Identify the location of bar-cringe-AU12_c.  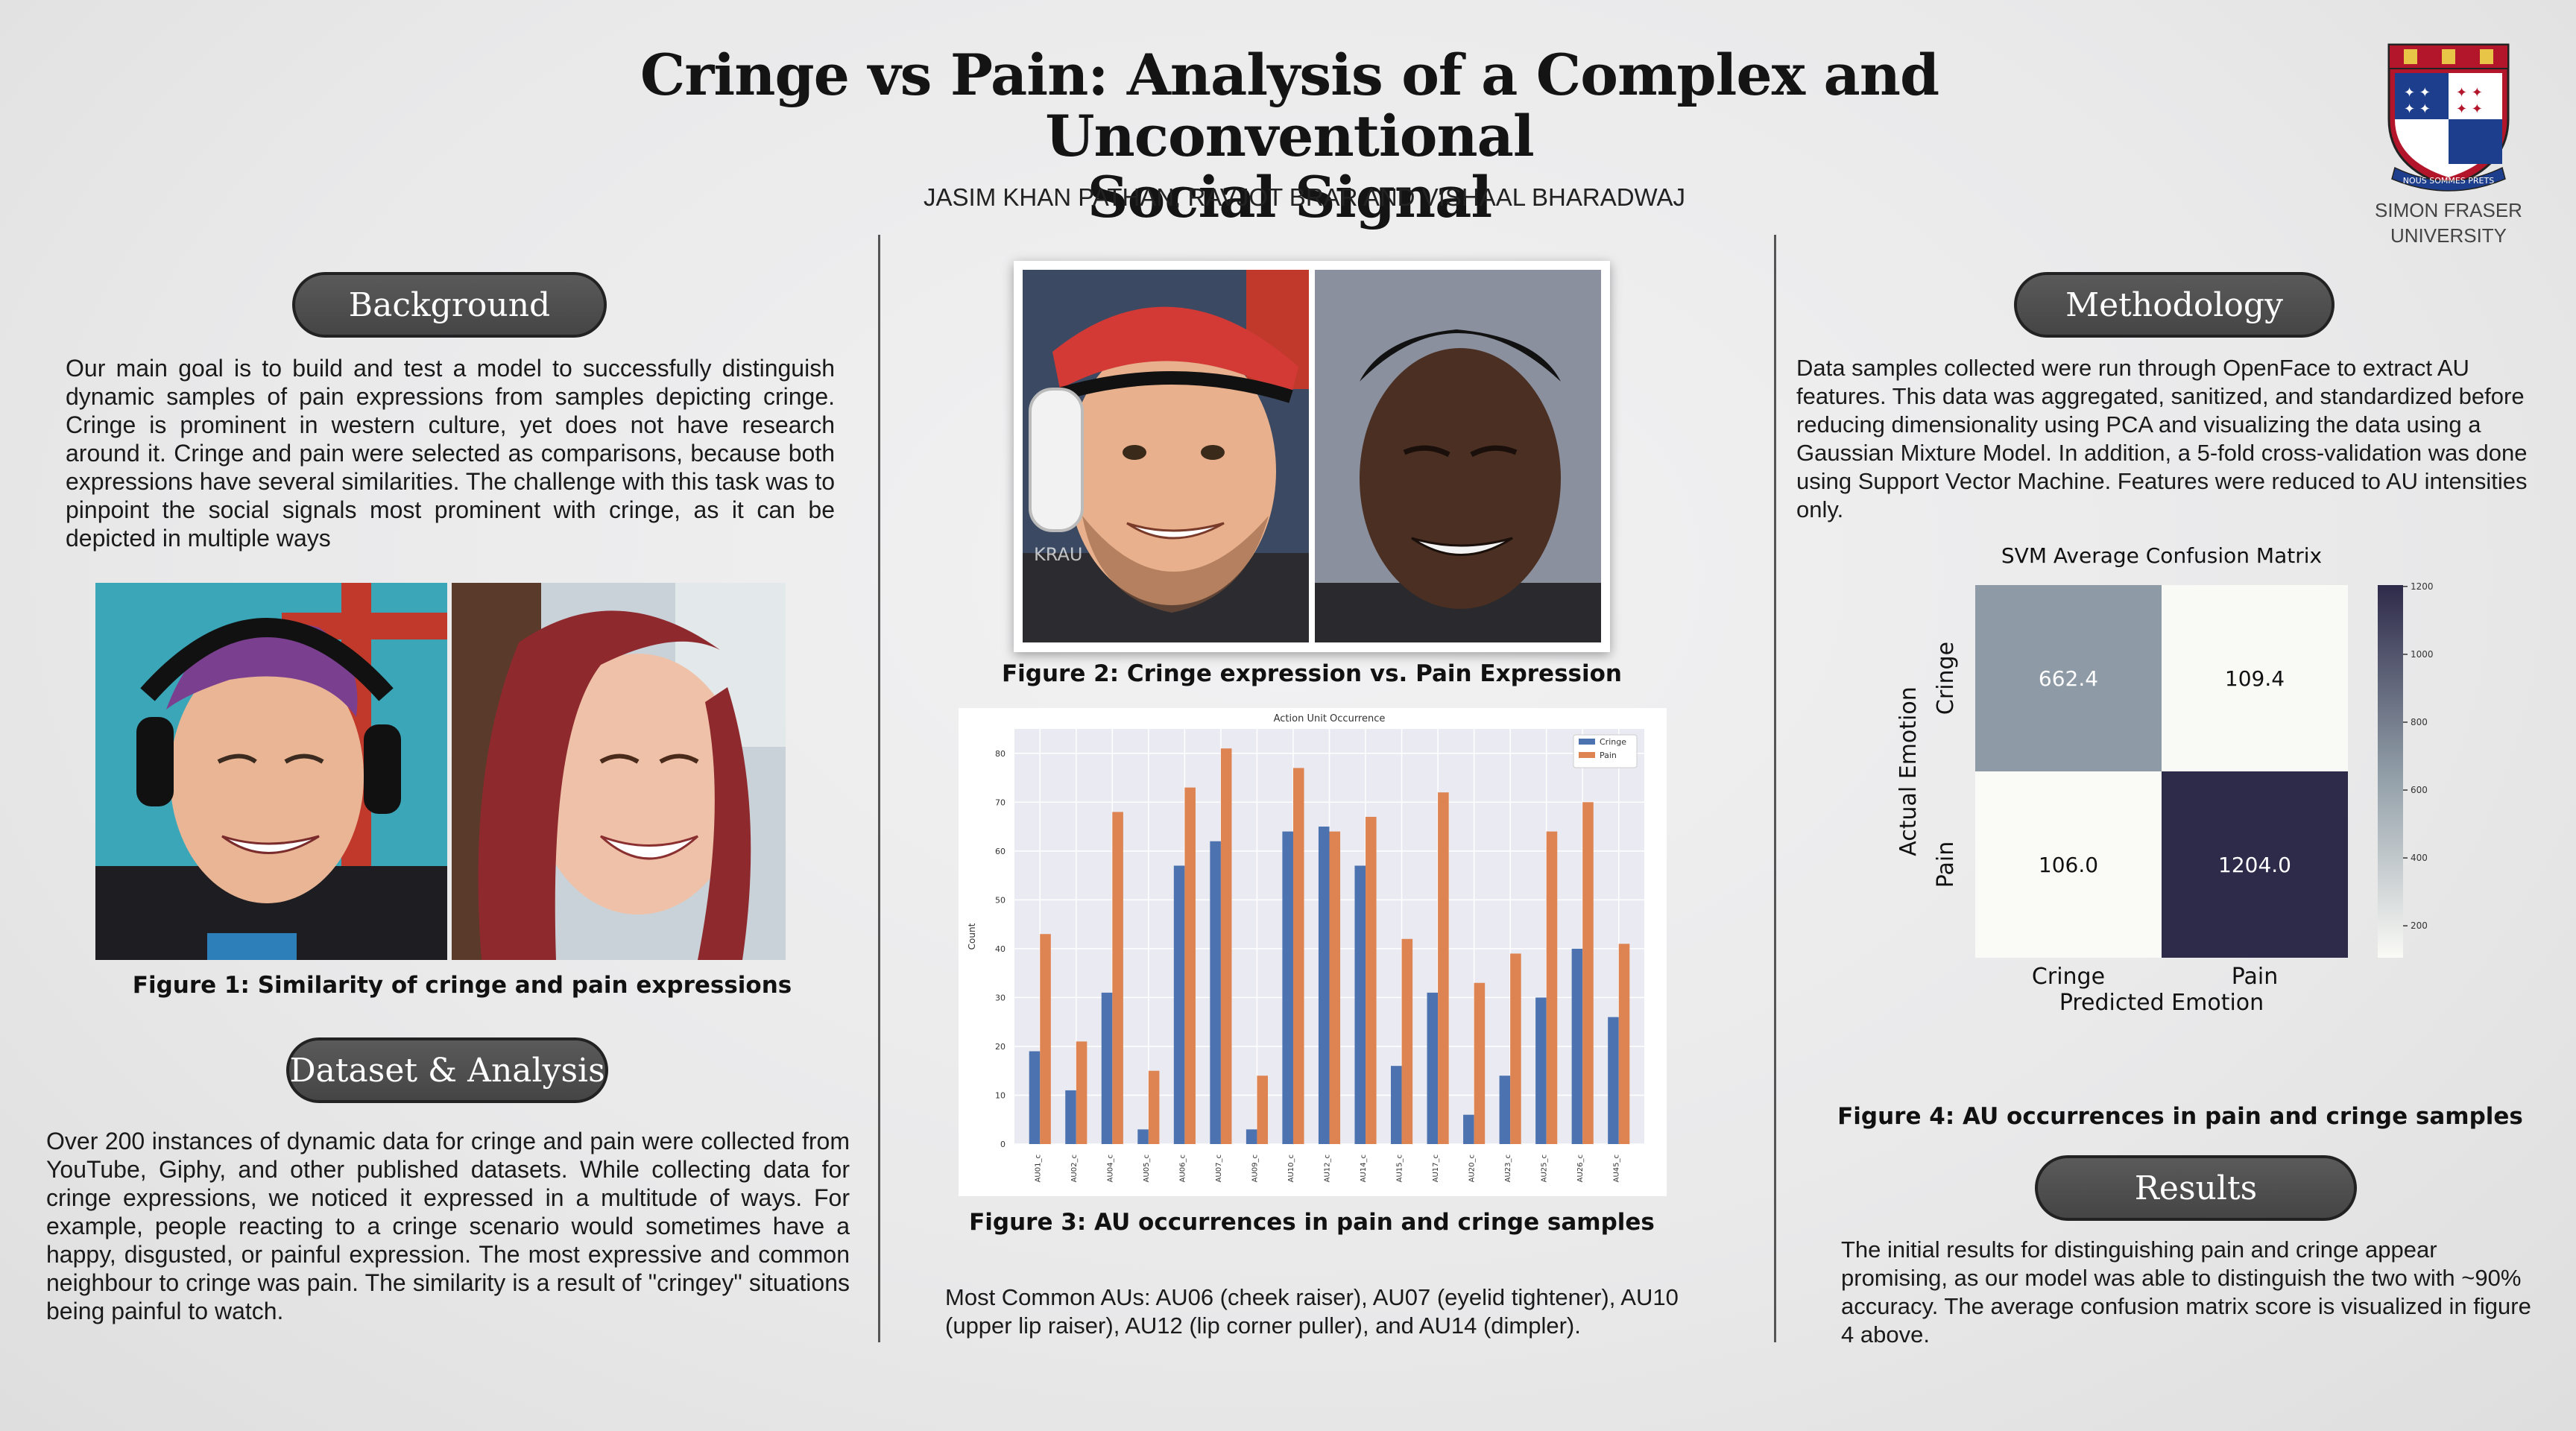
(1324, 986).